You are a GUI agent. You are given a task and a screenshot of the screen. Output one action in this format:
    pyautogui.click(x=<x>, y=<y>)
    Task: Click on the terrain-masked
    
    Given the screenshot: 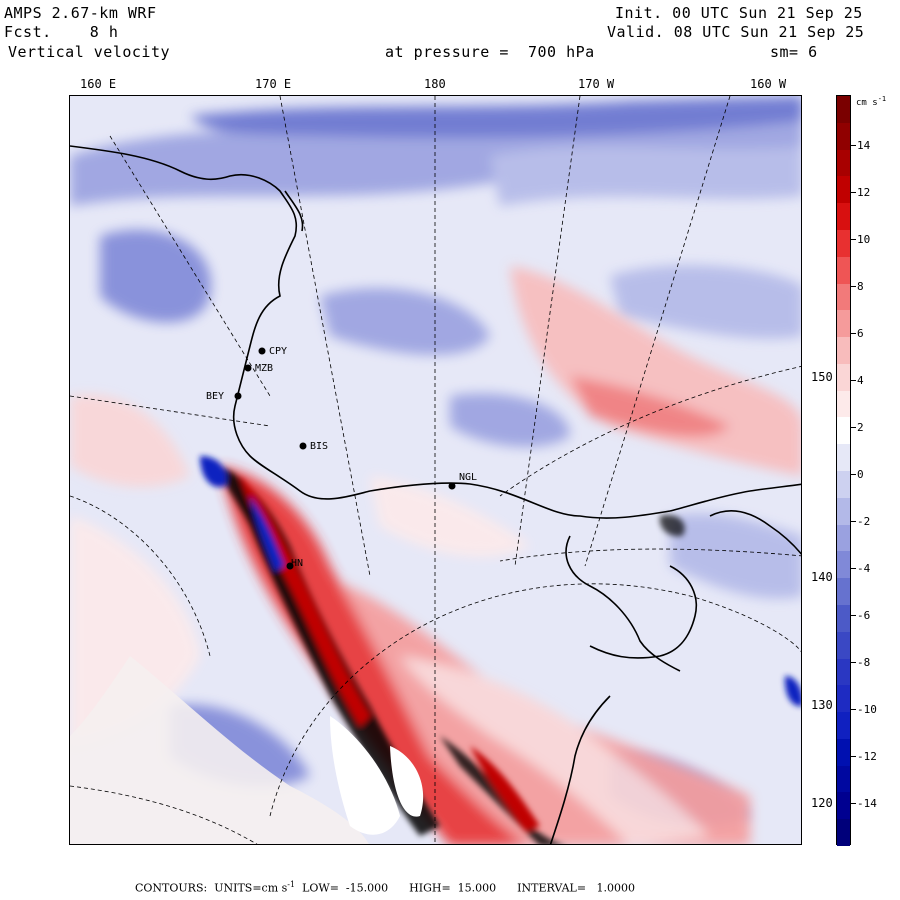 What is the action you would take?
    pyautogui.click(x=247, y=750)
    